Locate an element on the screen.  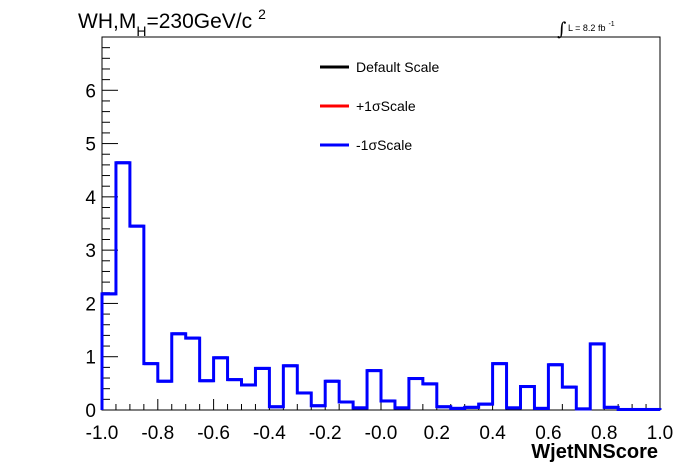
legend: Default Scale +1σScale -1σScale is located at coordinates (379, 106).